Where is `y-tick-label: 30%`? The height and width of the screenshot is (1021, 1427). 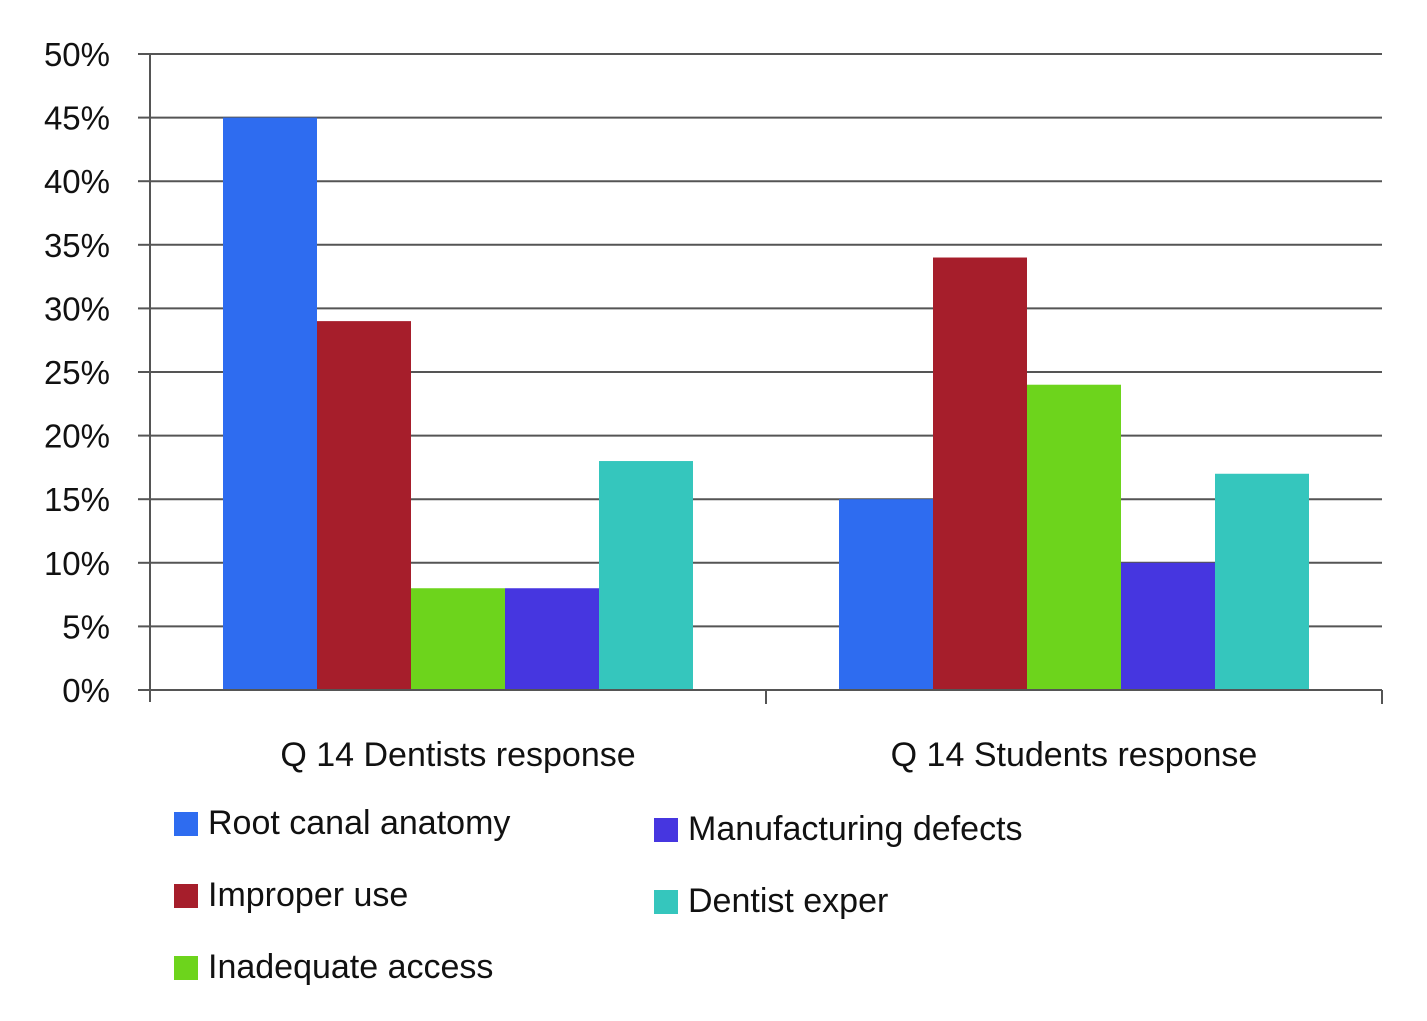 y-tick-label: 30% is located at coordinates (77, 308).